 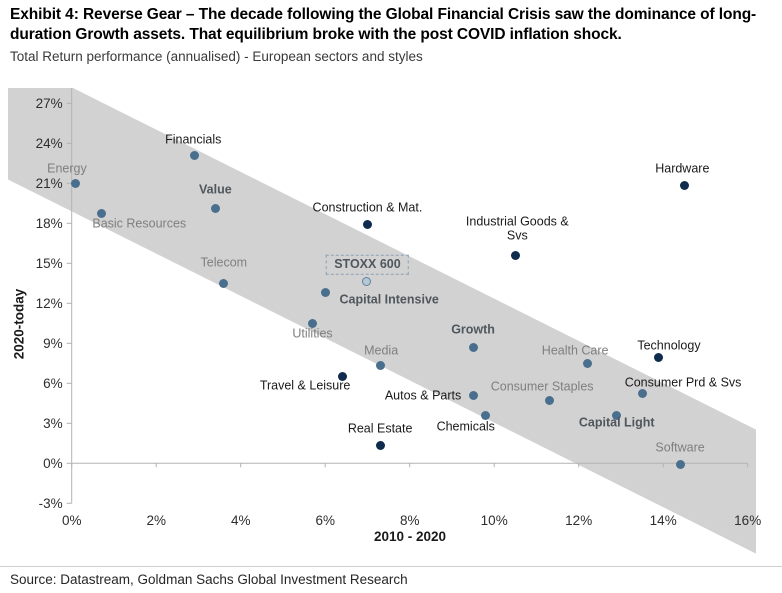 I want to click on point-label-energy: Energy, so click(x=67, y=168).